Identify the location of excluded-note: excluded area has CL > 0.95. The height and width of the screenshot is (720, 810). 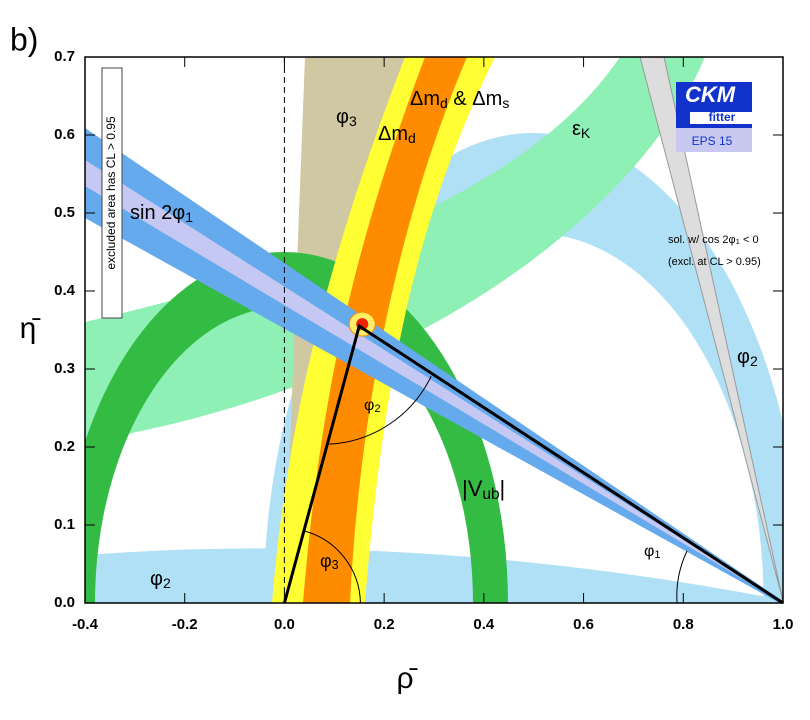
(111, 193).